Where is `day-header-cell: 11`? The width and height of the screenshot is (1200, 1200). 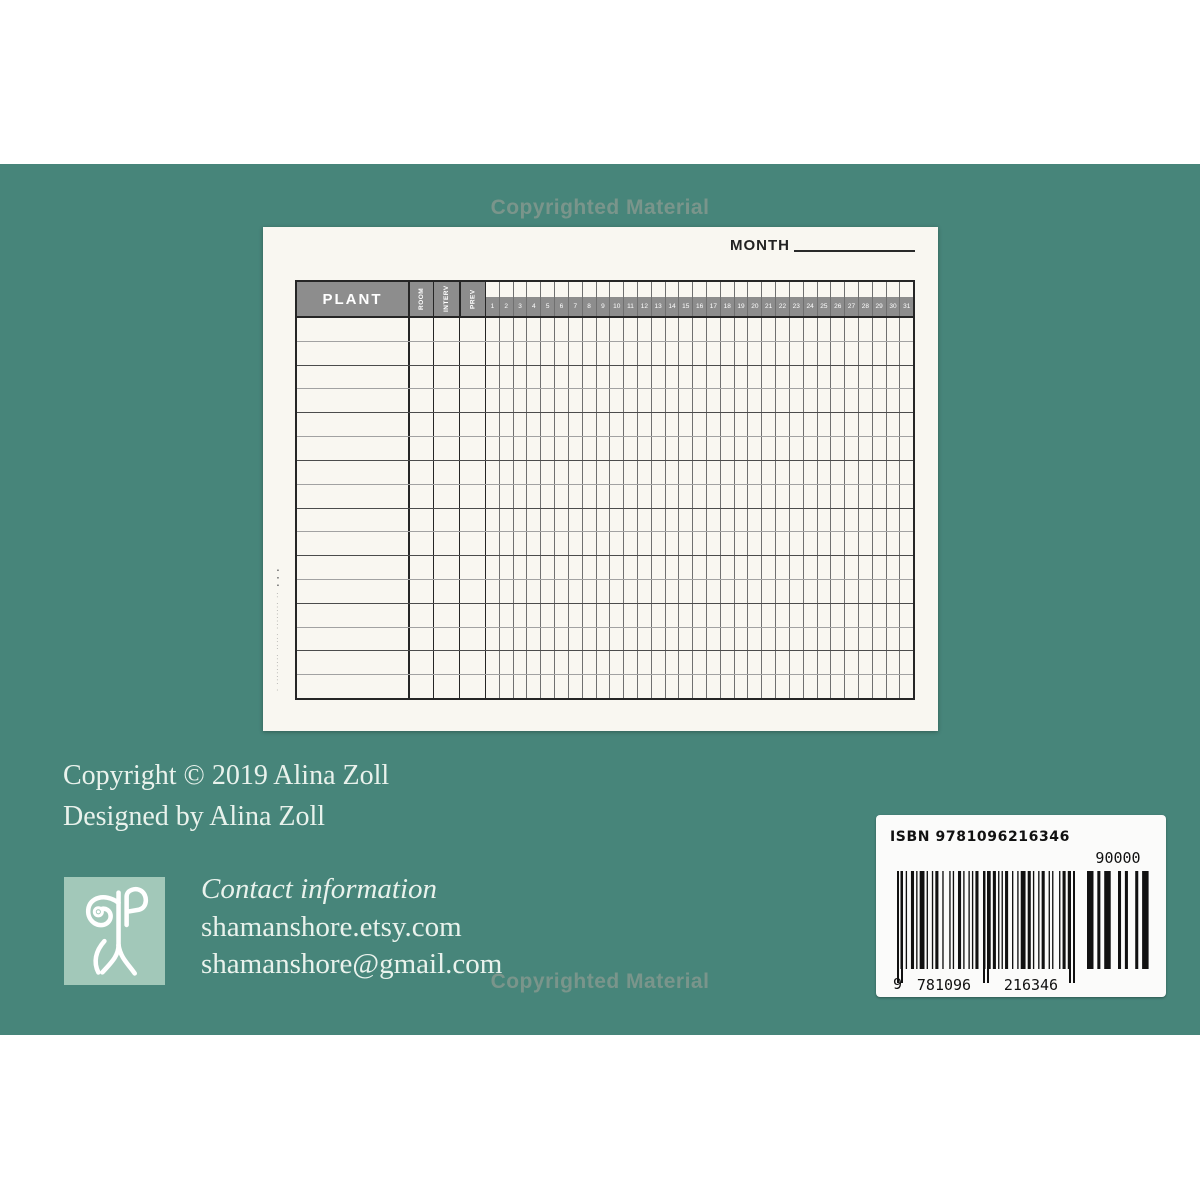
day-header-cell: 11 is located at coordinates (631, 299).